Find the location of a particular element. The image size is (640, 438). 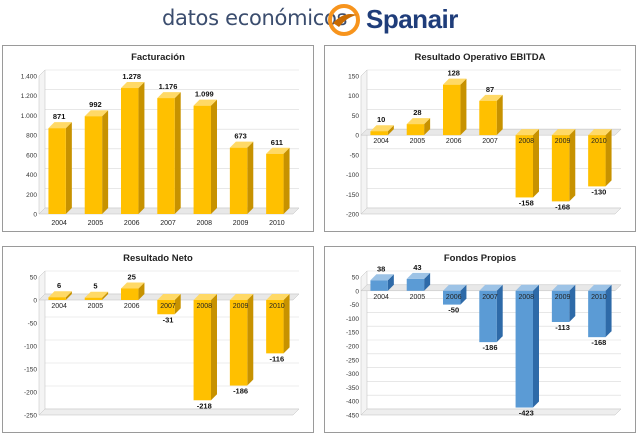

y-tick-label: 50 is located at coordinates (34, 278).